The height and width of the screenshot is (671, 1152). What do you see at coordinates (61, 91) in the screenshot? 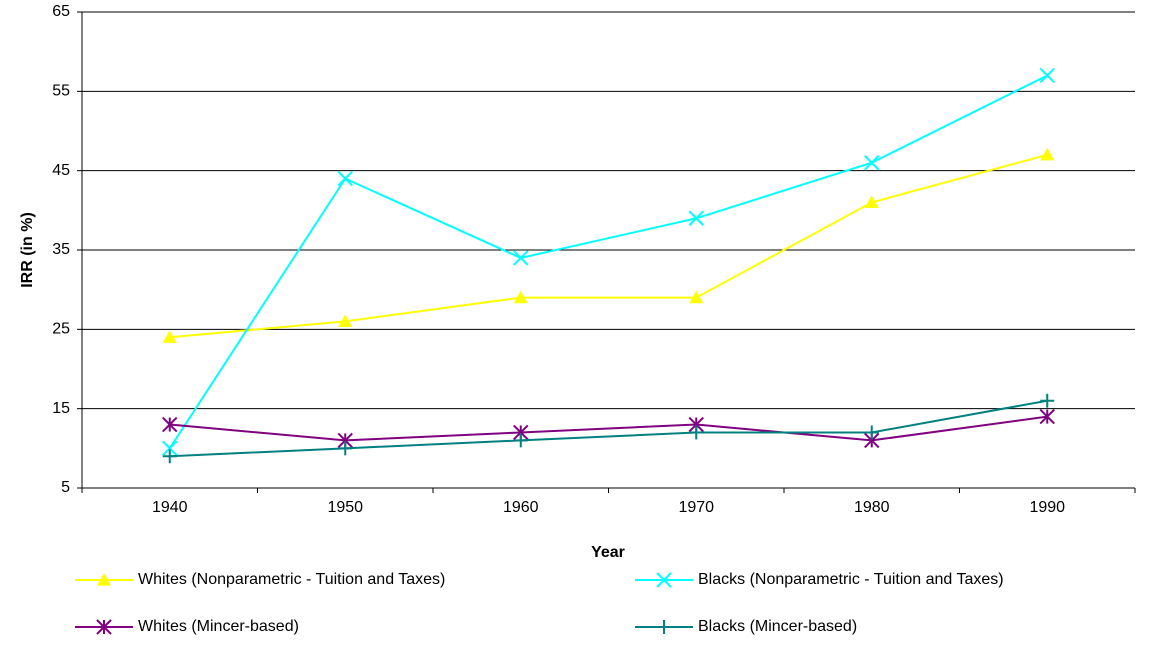
I see `y-tick-label: 55` at bounding box center [61, 91].